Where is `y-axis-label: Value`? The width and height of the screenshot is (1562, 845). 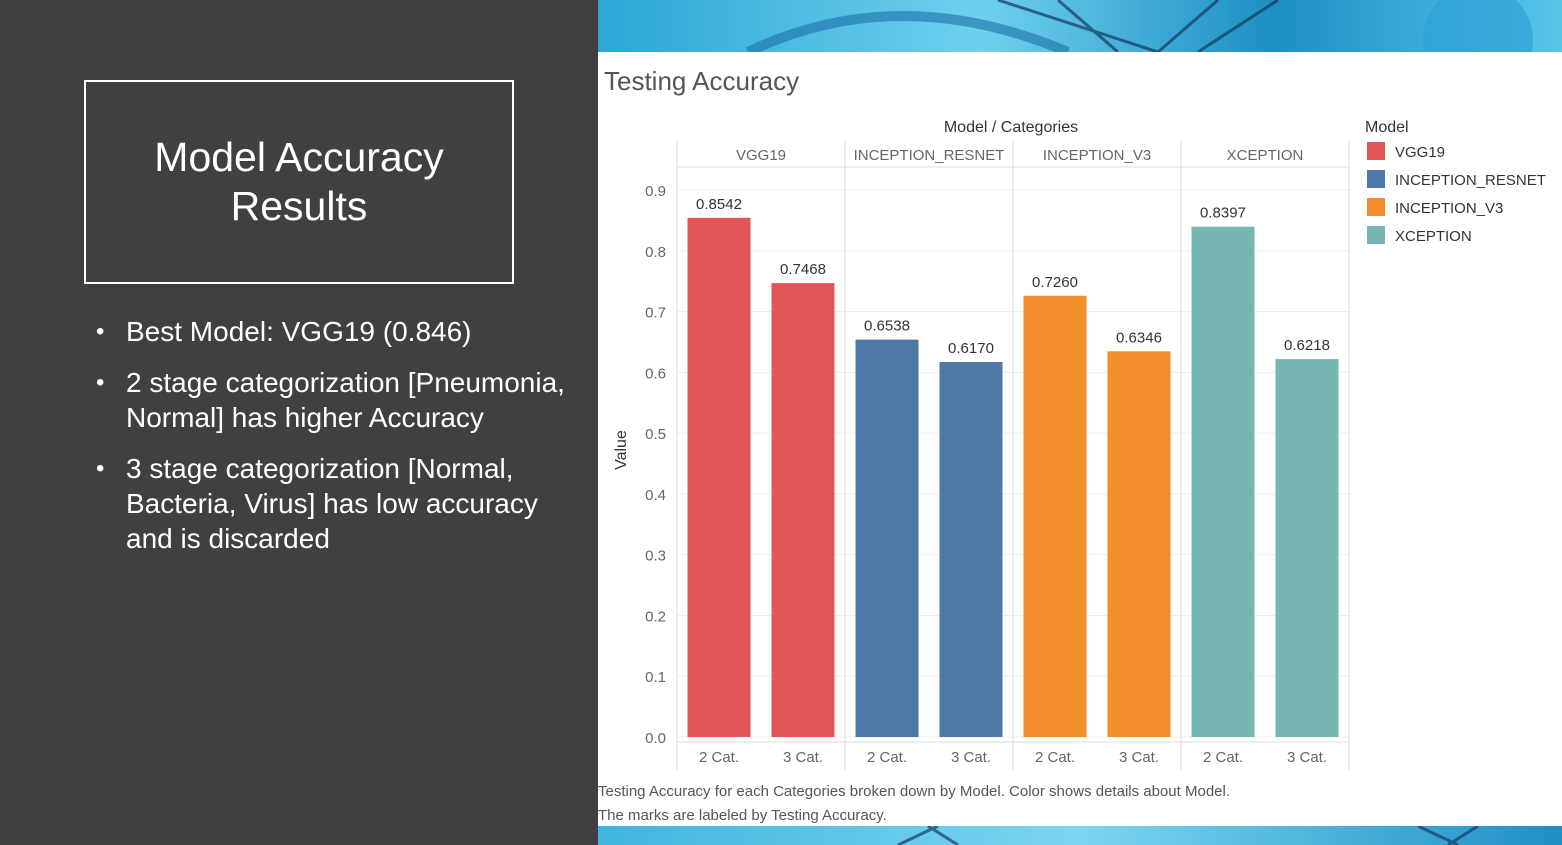 y-axis-label: Value is located at coordinates (621, 450).